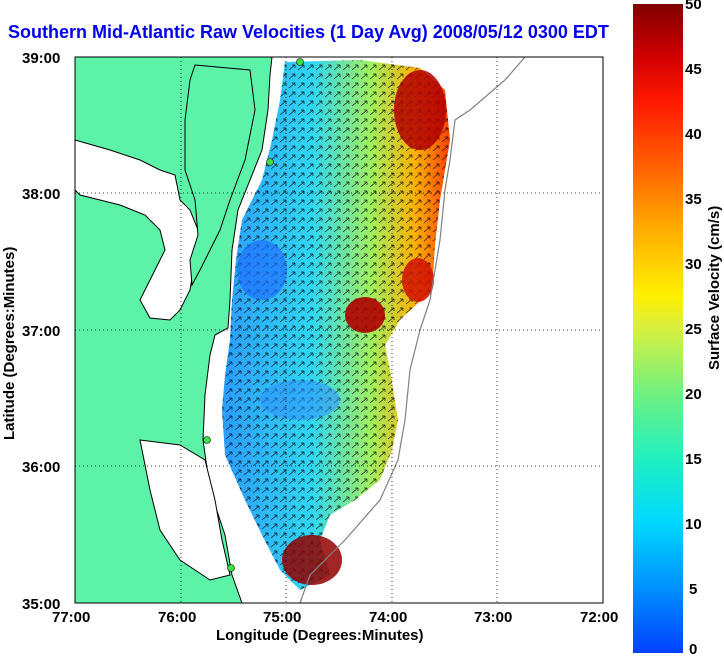  Describe the element at coordinates (714, 287) in the screenshot. I see `colorbar-label: Surface Velocity (cm/s)` at that location.